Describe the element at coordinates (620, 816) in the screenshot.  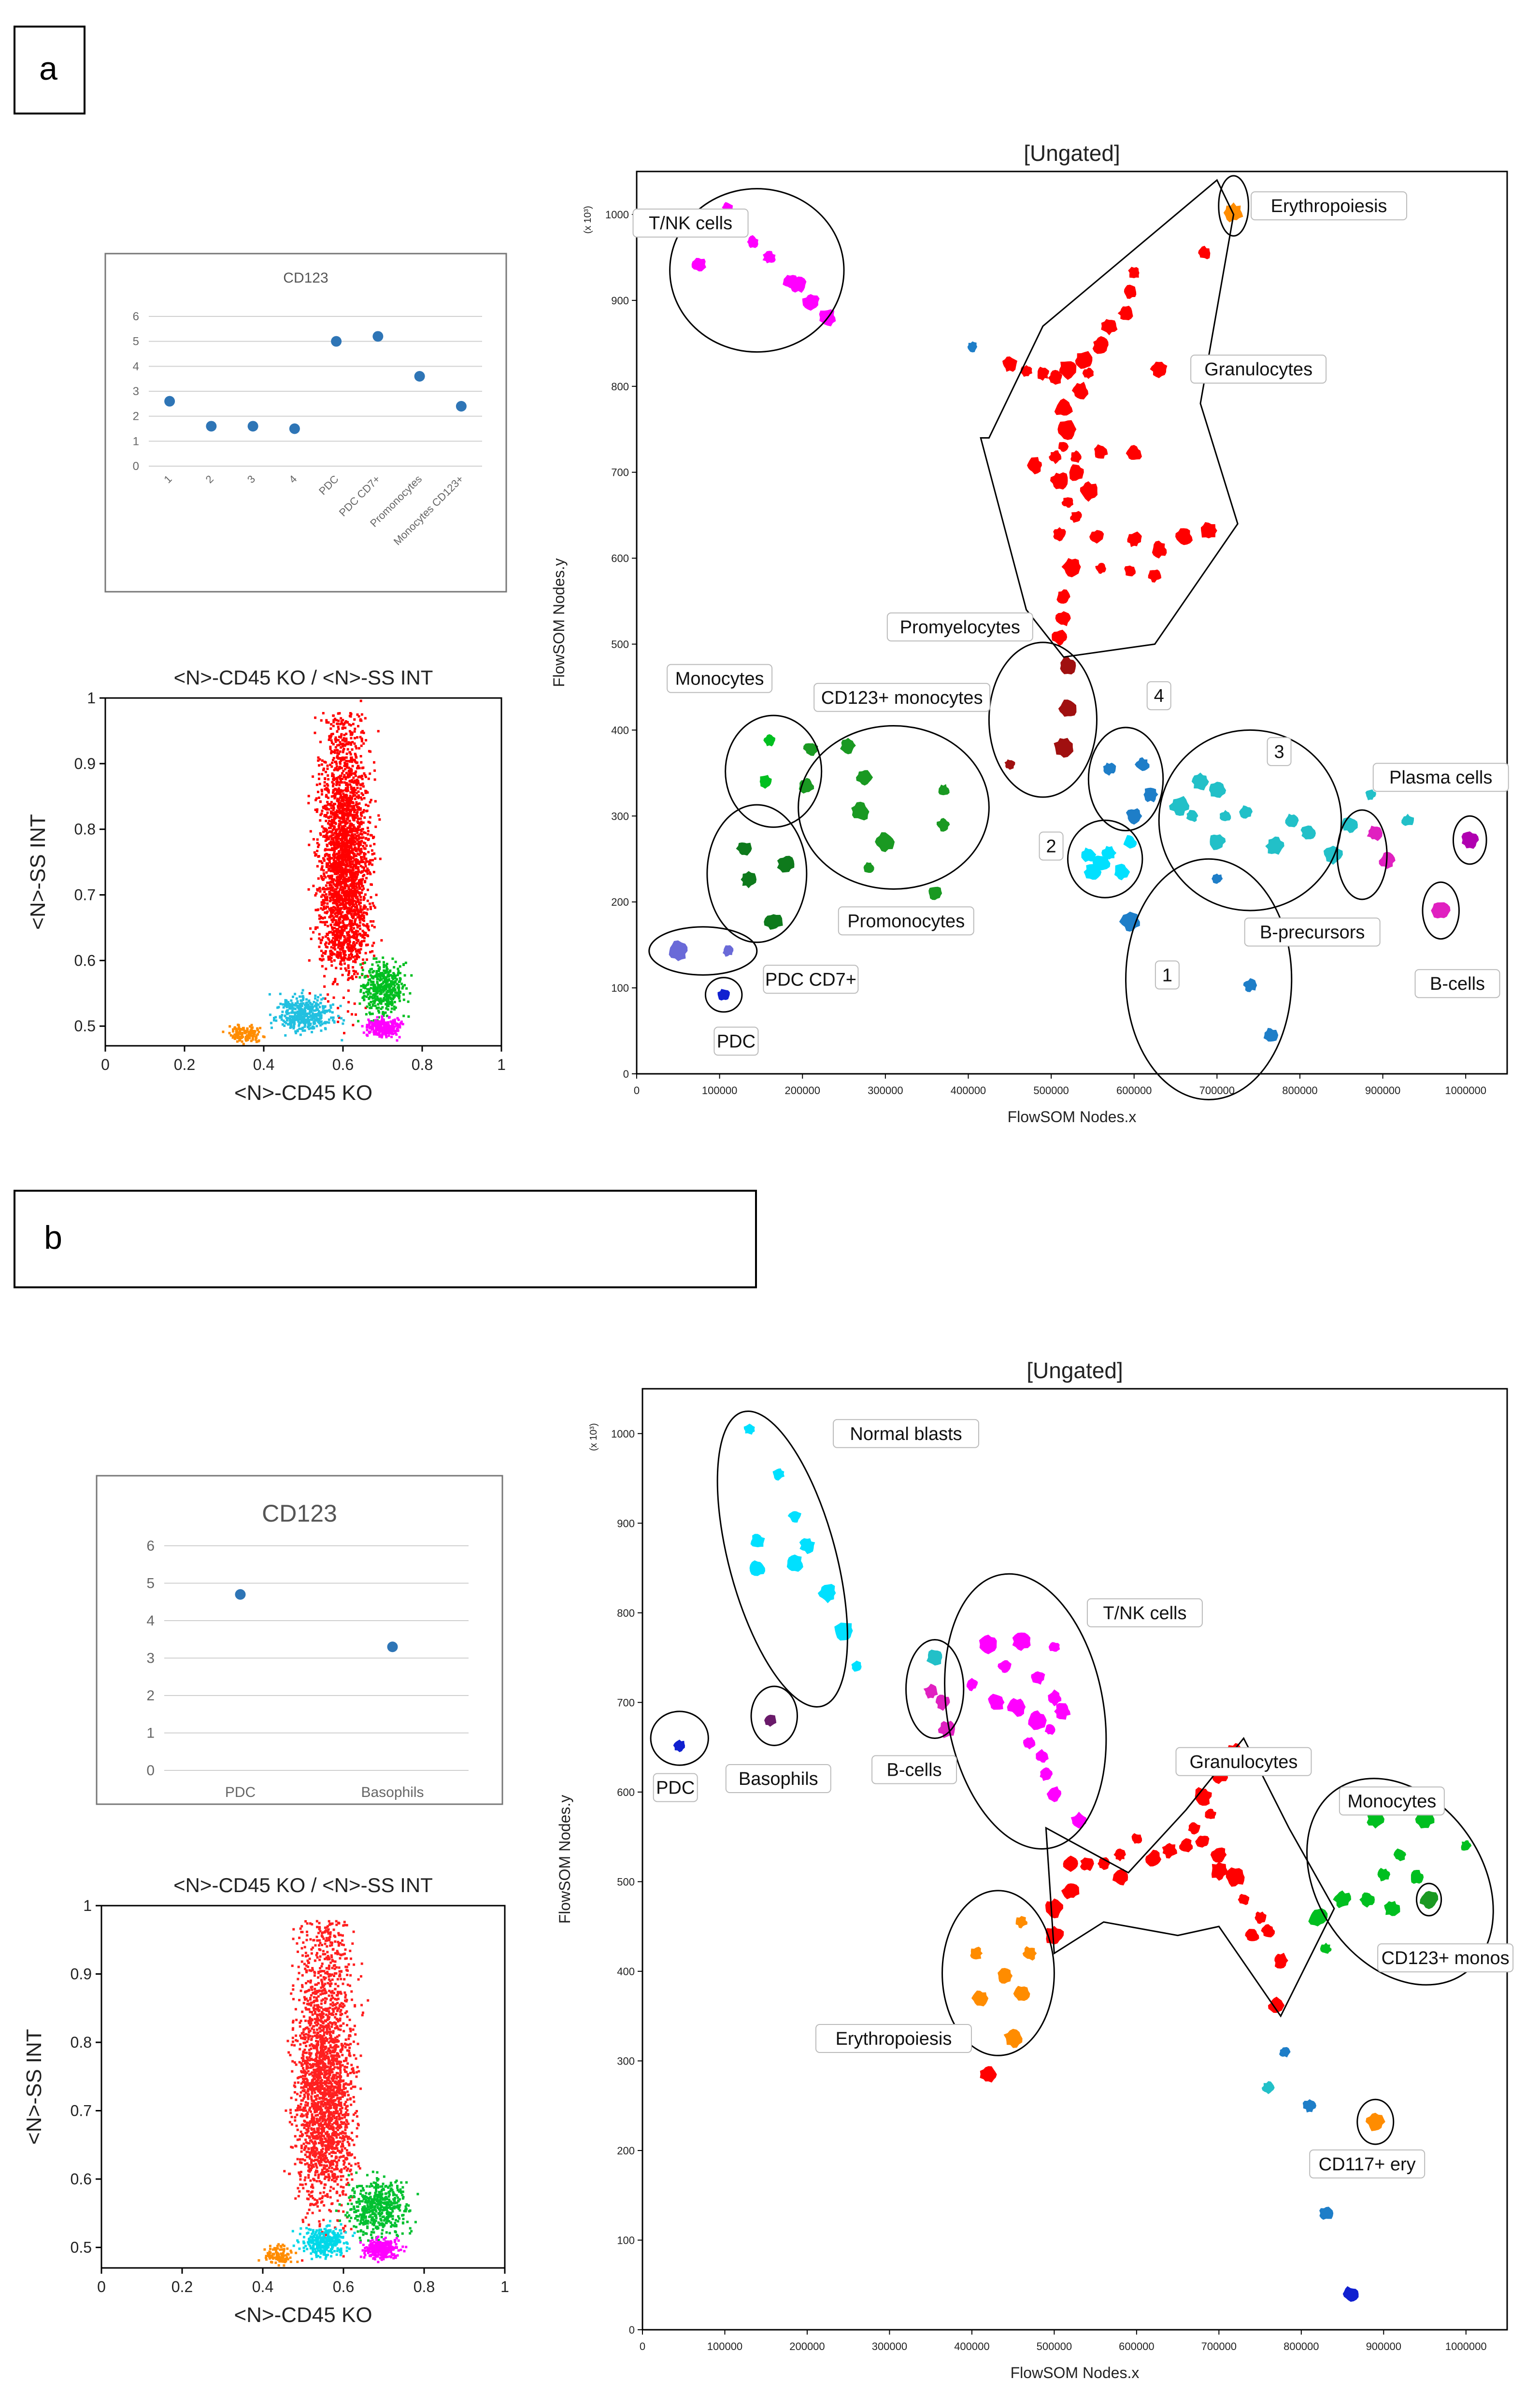
I see `y-tick-label: 300` at that location.